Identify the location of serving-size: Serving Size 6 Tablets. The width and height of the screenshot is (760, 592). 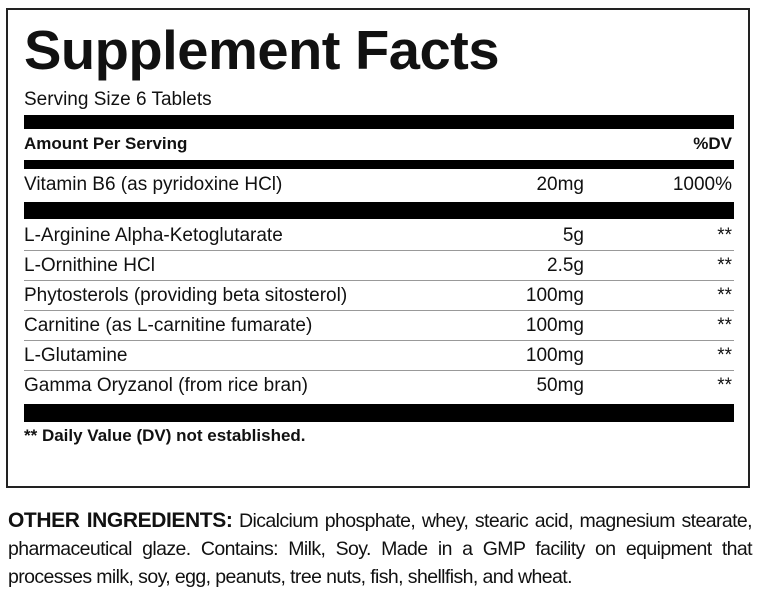
(118, 99).